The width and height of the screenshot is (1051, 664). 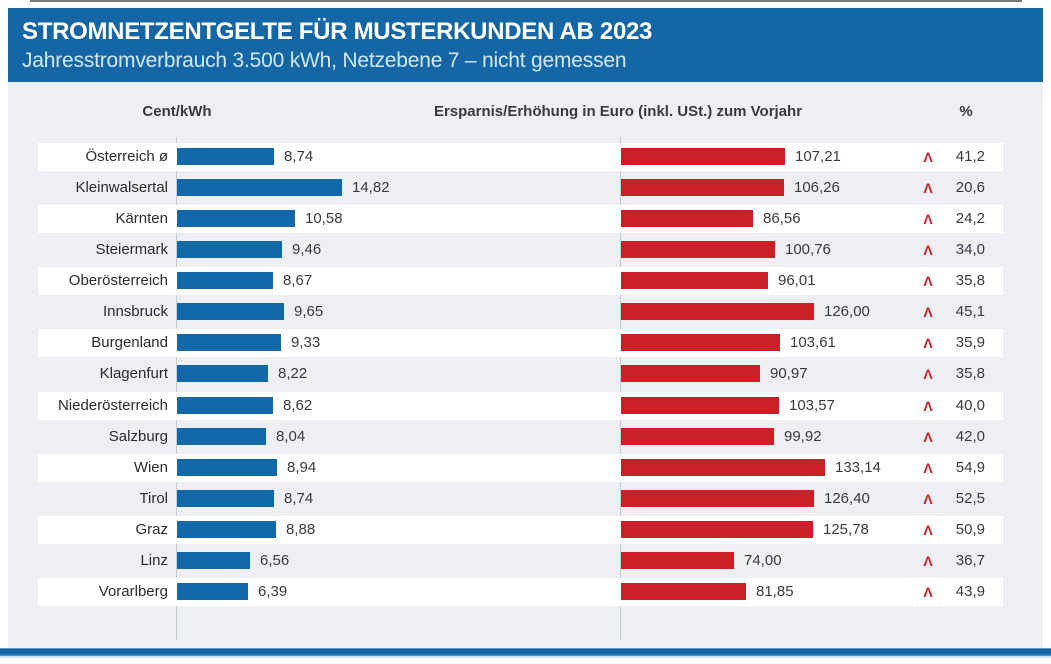 I want to click on table-row: Klagenfurt 8,22 90,97 Λ 35,8, so click(x=525, y=374).